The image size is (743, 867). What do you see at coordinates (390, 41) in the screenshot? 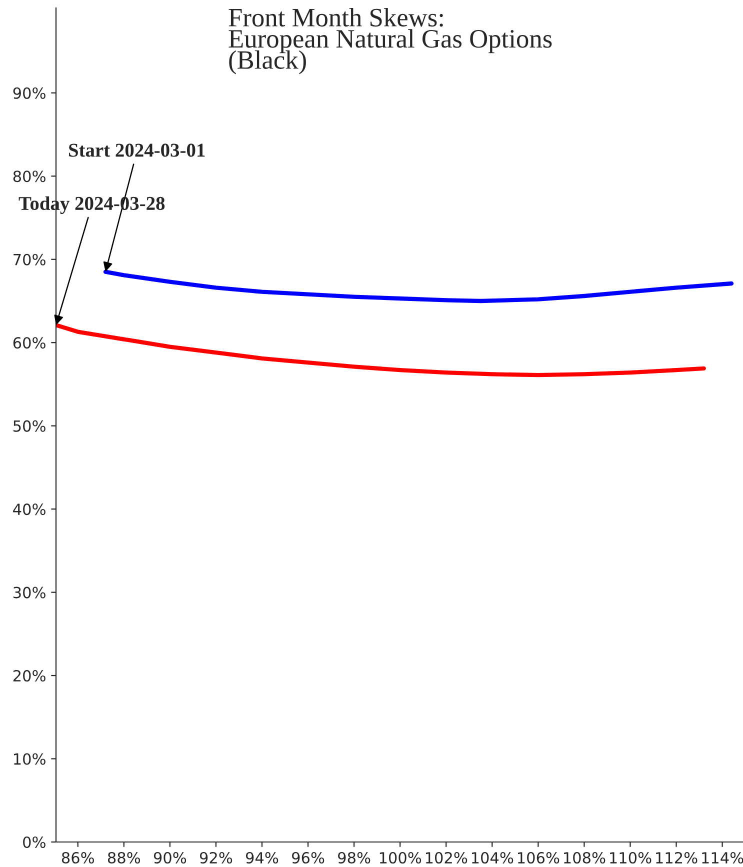
I see `text: Front Month Skews: European Natural Gas Options (Black)` at bounding box center [390, 41].